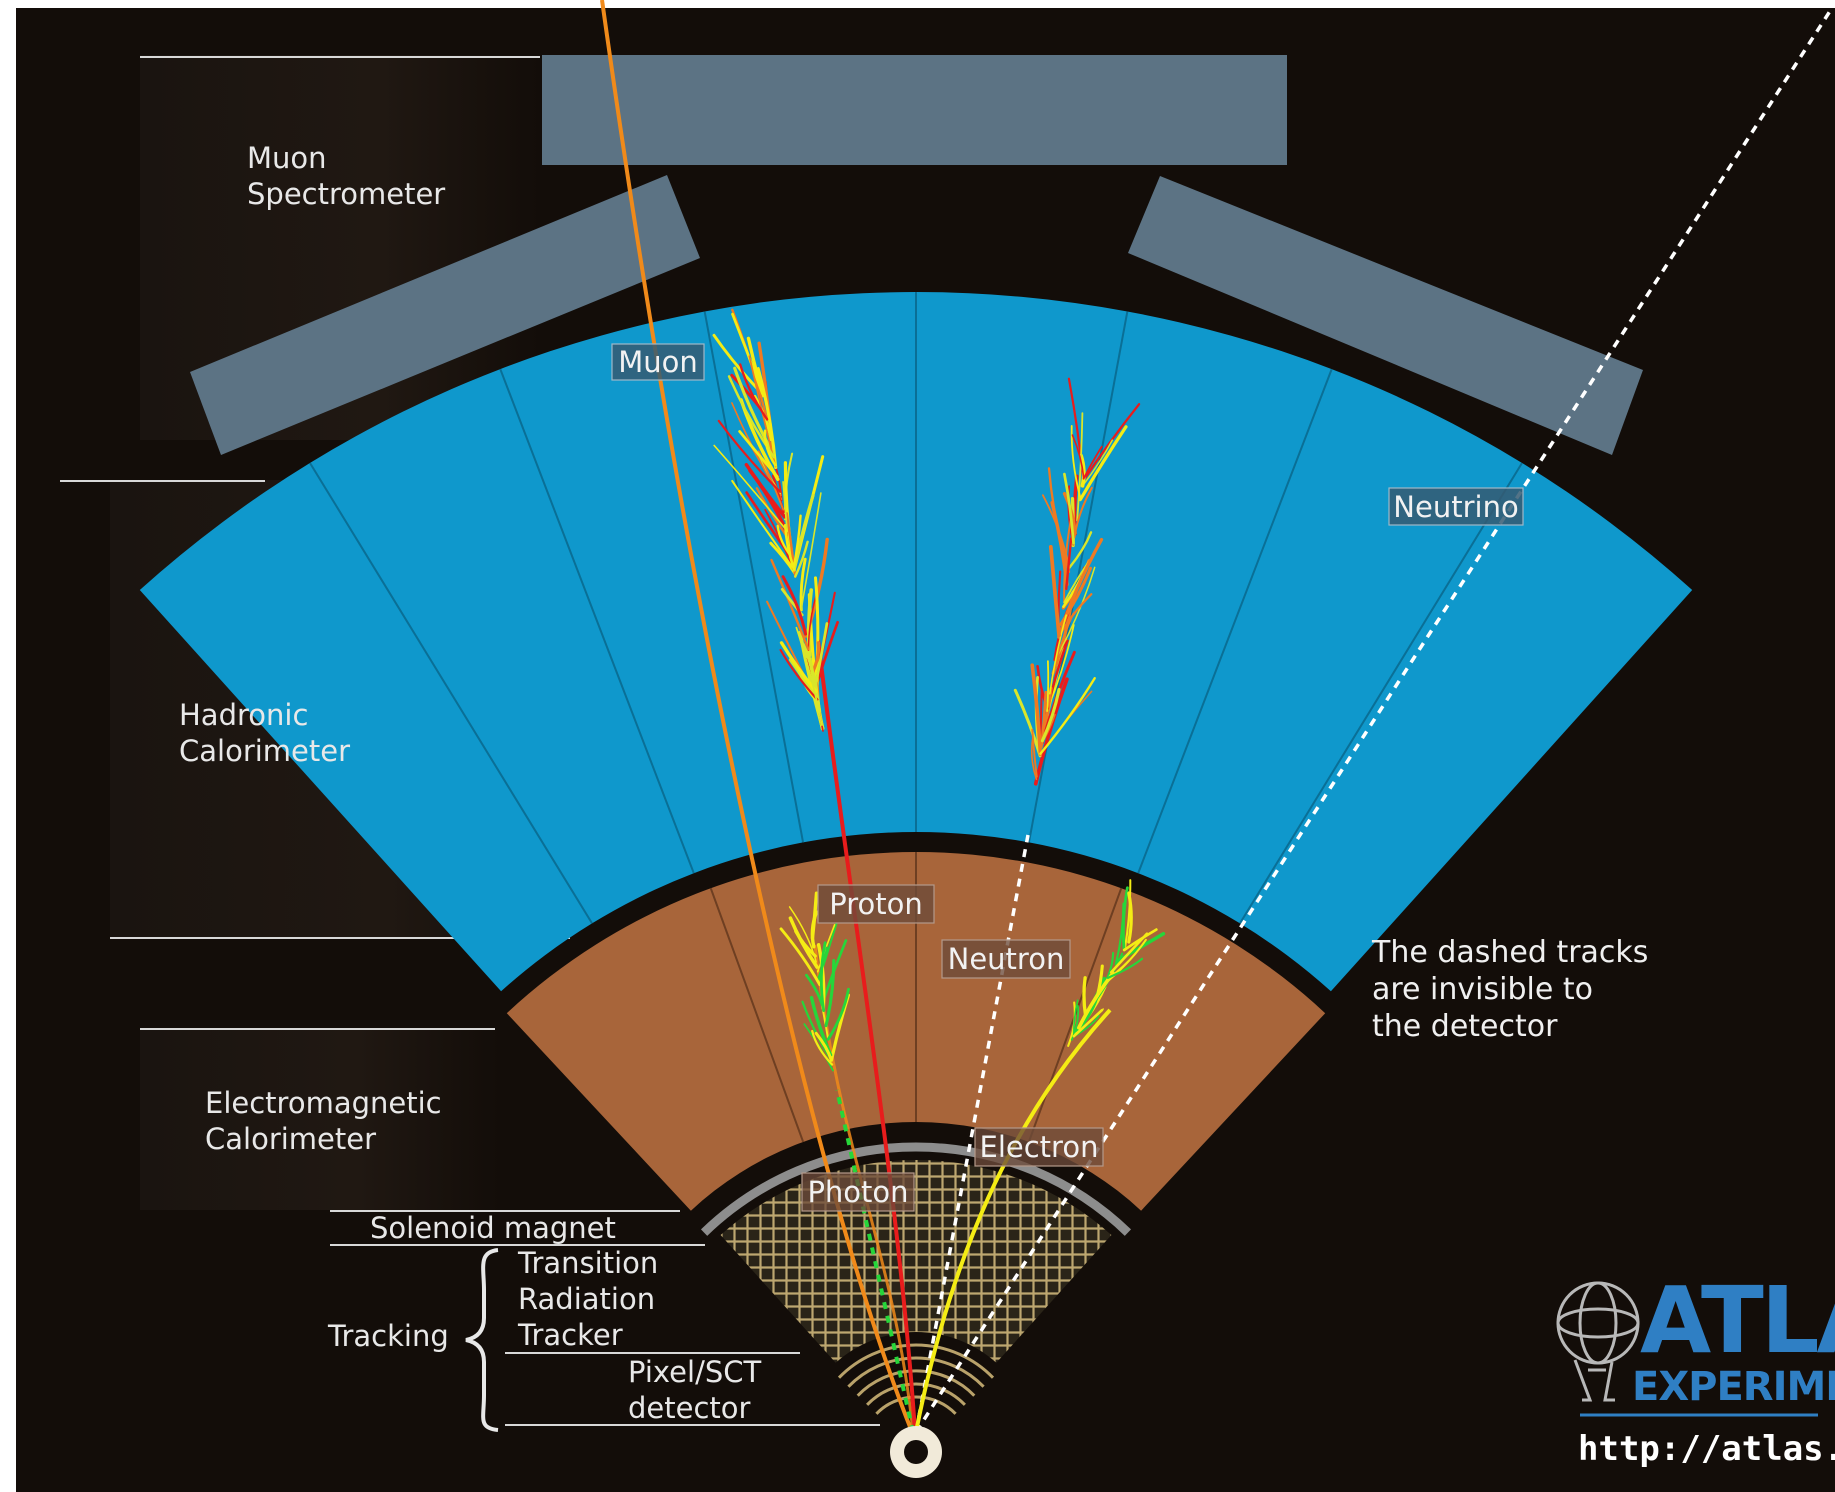 This screenshot has height=1492, width=1835. What do you see at coordinates (388, 1336) in the screenshot?
I see `tracking-label: Tracking` at bounding box center [388, 1336].